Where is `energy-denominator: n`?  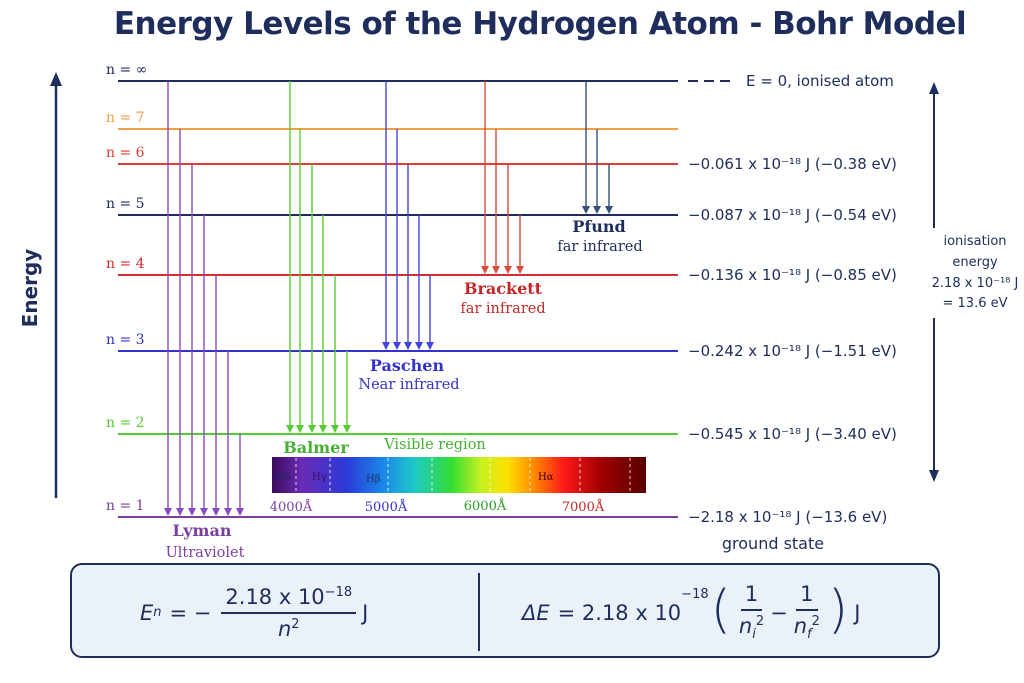 energy-denominator: n is located at coordinates (284, 628).